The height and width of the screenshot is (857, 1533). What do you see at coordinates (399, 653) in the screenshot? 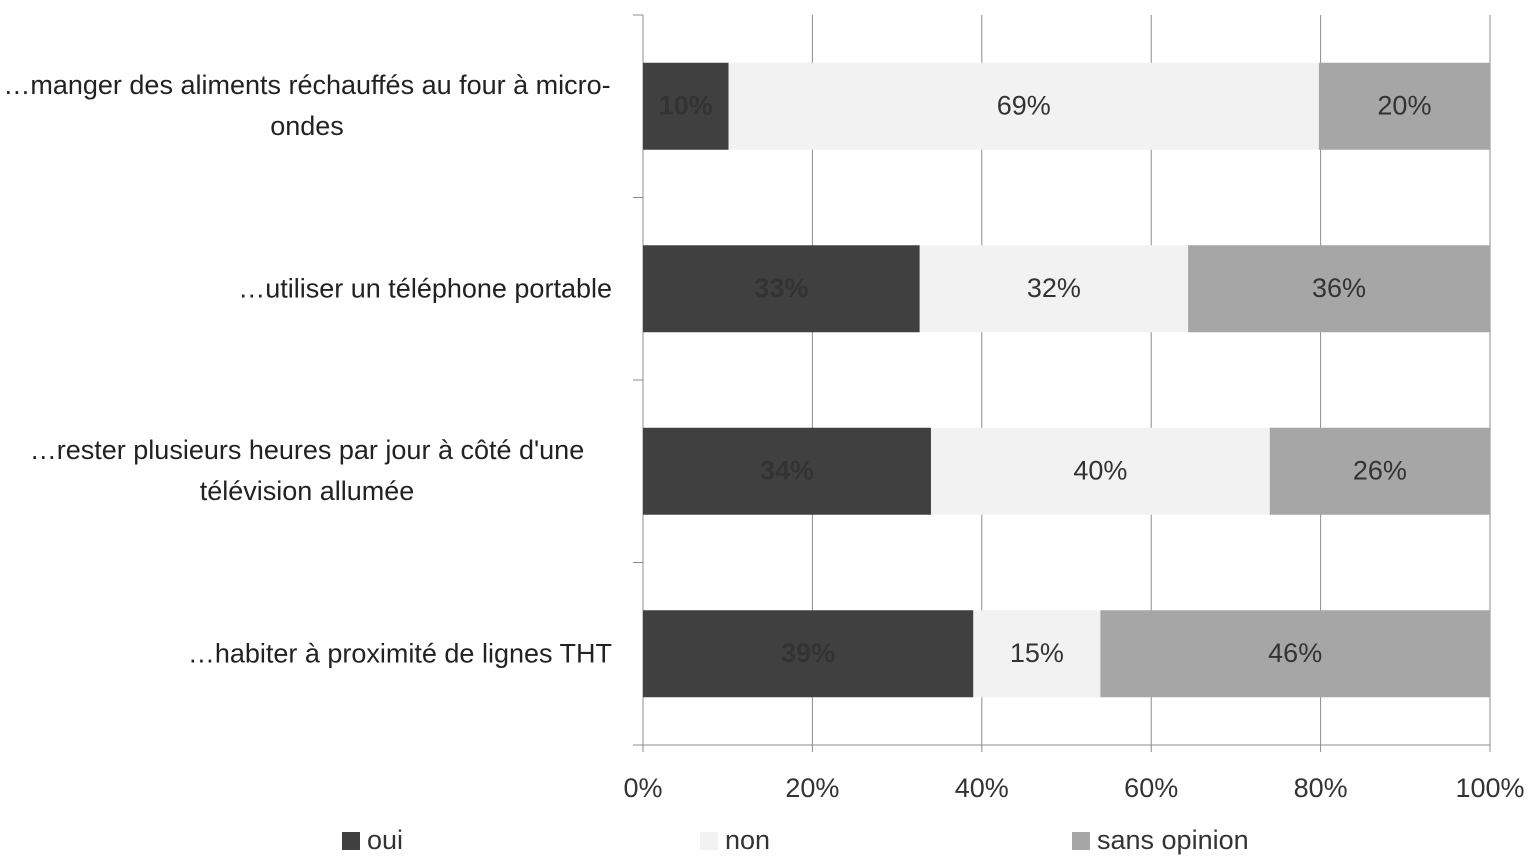
I see `y-tick-label: …habiter à proximité de lignes THT` at bounding box center [399, 653].